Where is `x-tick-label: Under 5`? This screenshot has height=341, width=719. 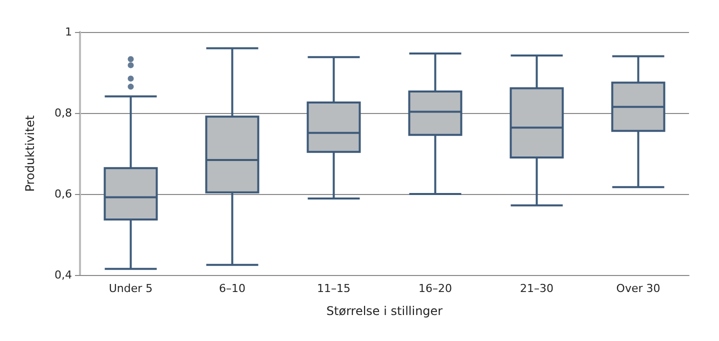 x-tick-label: Under 5 is located at coordinates (130, 288).